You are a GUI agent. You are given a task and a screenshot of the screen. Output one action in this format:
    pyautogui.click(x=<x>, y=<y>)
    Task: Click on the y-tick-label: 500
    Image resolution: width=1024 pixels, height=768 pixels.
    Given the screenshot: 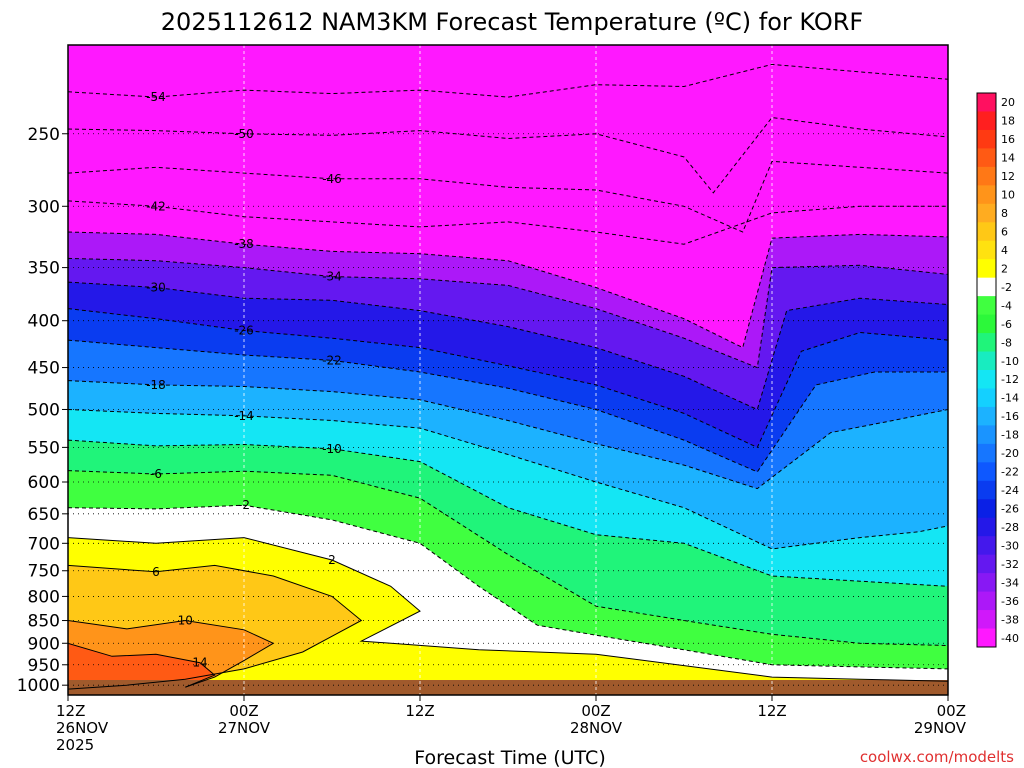 What is the action you would take?
    pyautogui.click(x=44, y=410)
    